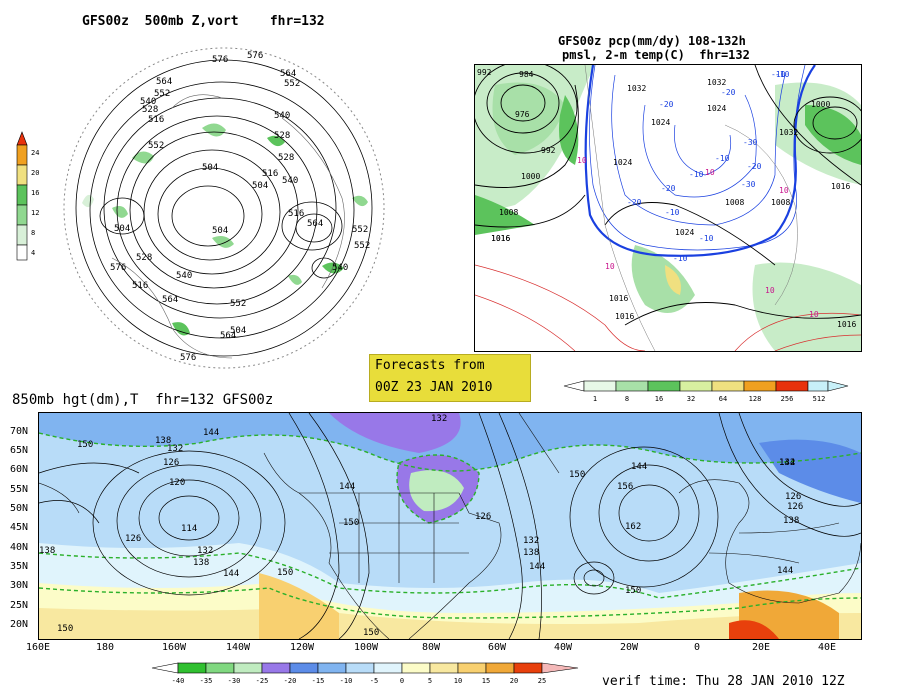 This screenshot has height=700, width=900. What do you see at coordinates (548, 150) in the screenshot?
I see `isobar-label: 992` at bounding box center [548, 150].